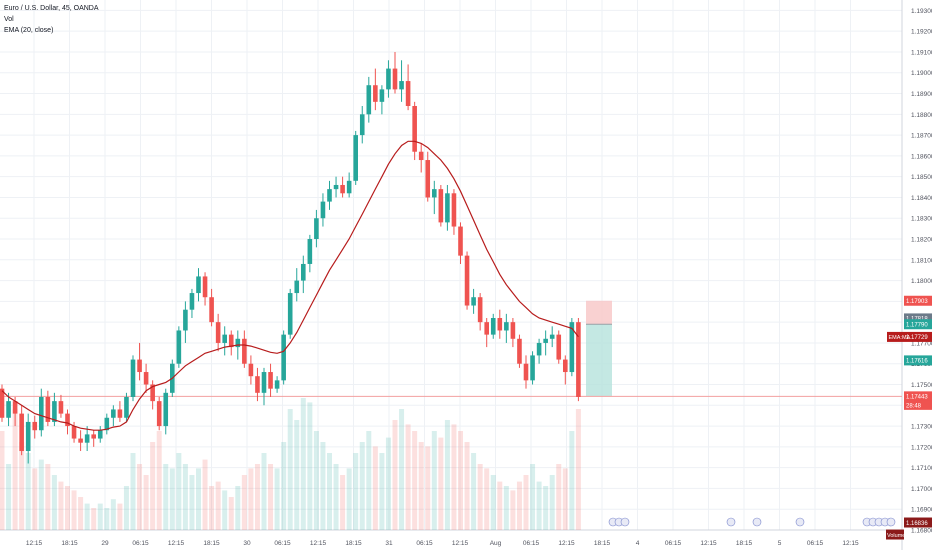 This screenshot has width=932, height=555. What do you see at coordinates (29, 30) in the screenshot?
I see `ema-indicator-label: EMA (20, close)` at bounding box center [29, 30].